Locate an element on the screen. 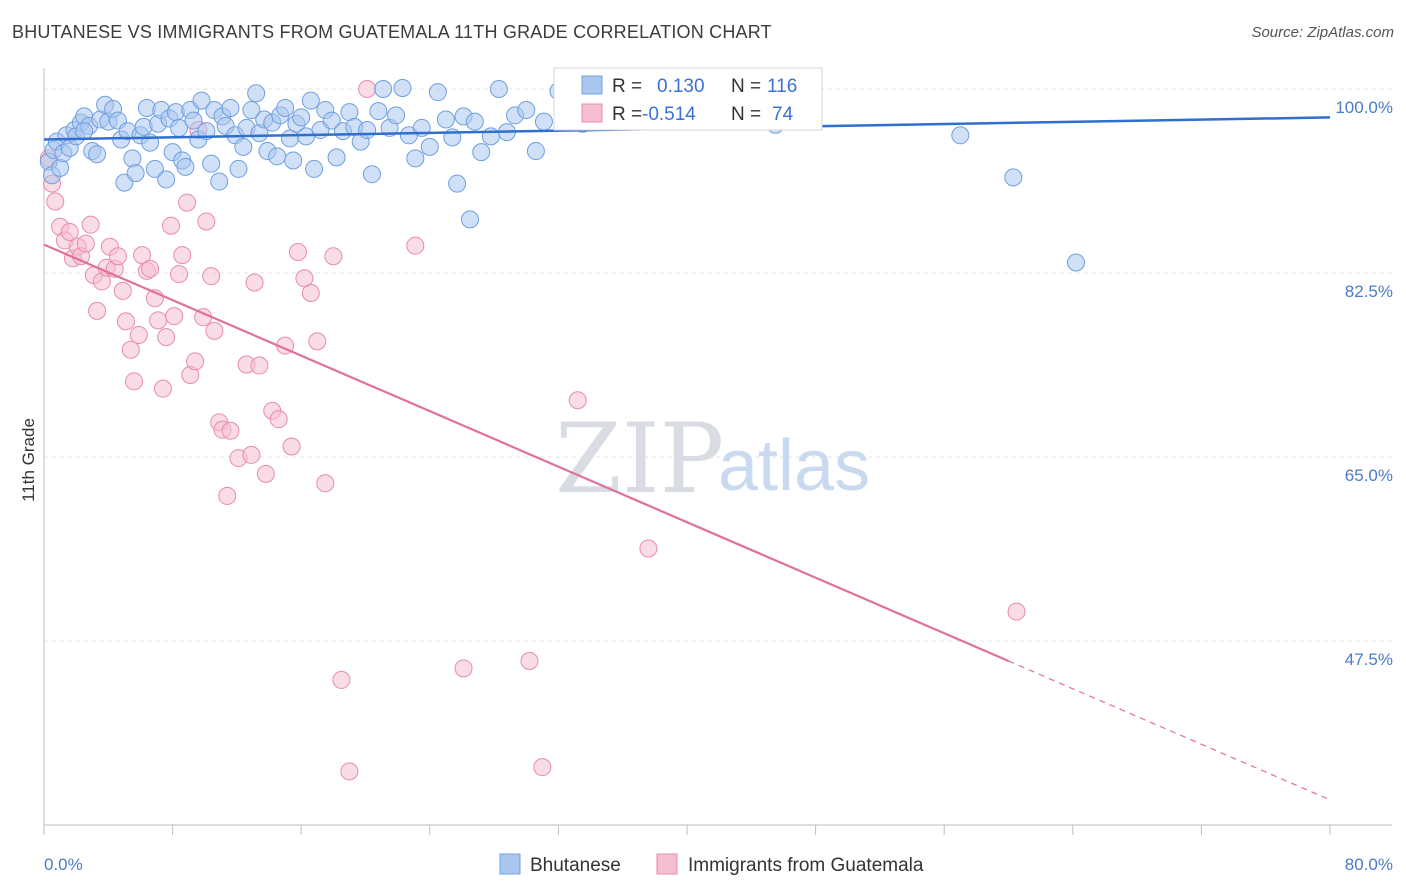 This screenshot has height=892, width=1406. legend-bhutanese-label: Bhutanese is located at coordinates (575, 865).